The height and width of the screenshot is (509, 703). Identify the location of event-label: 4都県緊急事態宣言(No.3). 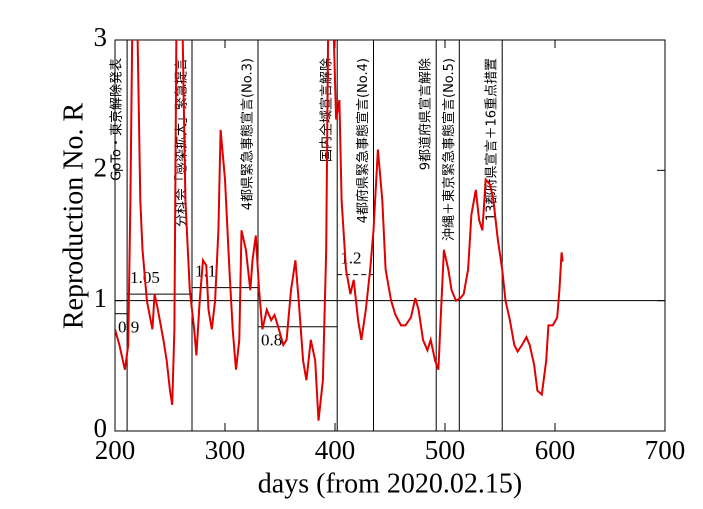
(248, 134).